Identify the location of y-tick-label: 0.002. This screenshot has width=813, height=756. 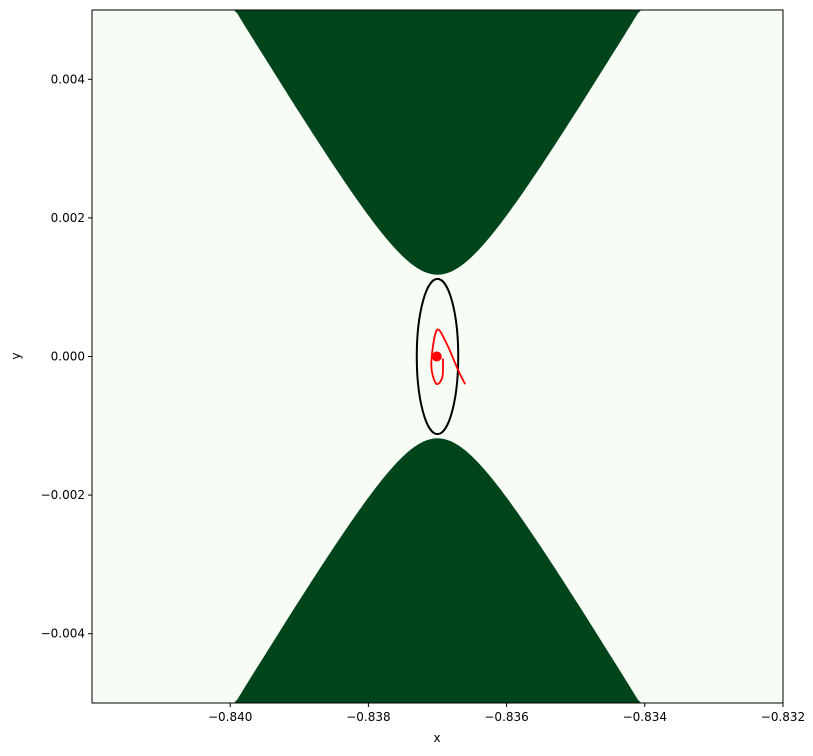
(68, 218).